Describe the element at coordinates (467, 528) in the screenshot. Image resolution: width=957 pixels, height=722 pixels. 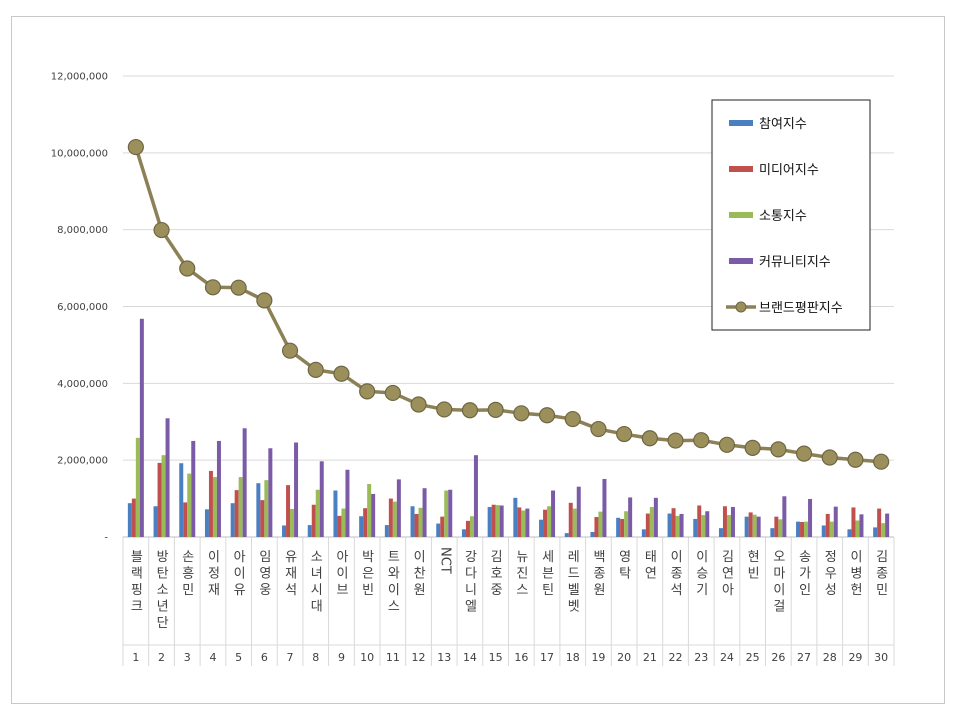
I see `bar-2: 미디어지수: 420000` at that location.